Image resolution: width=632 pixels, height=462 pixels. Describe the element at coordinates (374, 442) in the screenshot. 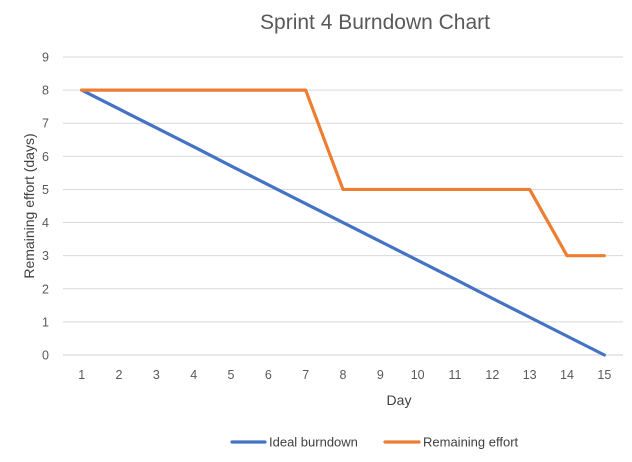

I see `legend: Ideal burndown Remaining effort` at that location.